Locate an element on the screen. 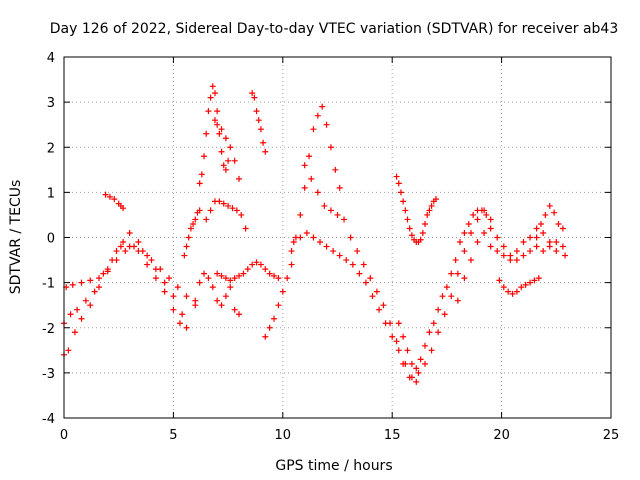 This screenshot has height=480, width=640. series-trace-q is located at coordinates (416, 209).